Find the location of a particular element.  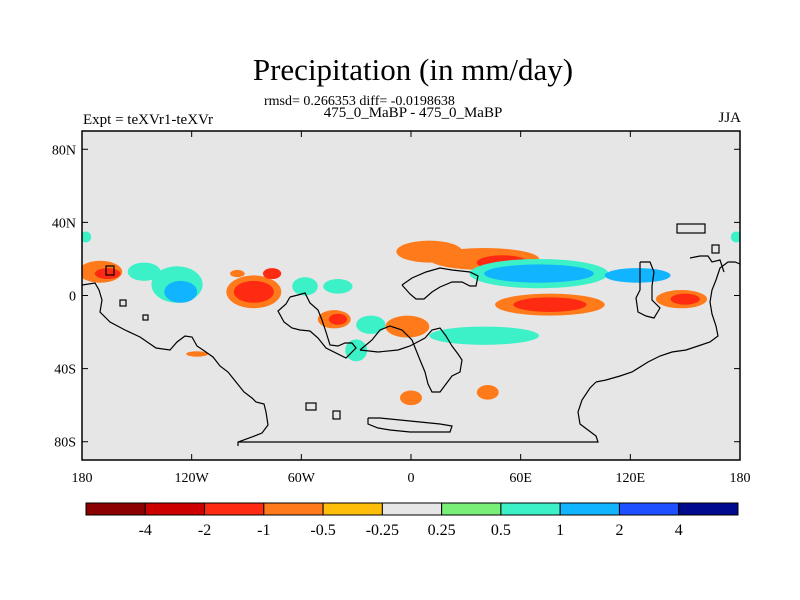

season-label: JJA is located at coordinates (729, 118).